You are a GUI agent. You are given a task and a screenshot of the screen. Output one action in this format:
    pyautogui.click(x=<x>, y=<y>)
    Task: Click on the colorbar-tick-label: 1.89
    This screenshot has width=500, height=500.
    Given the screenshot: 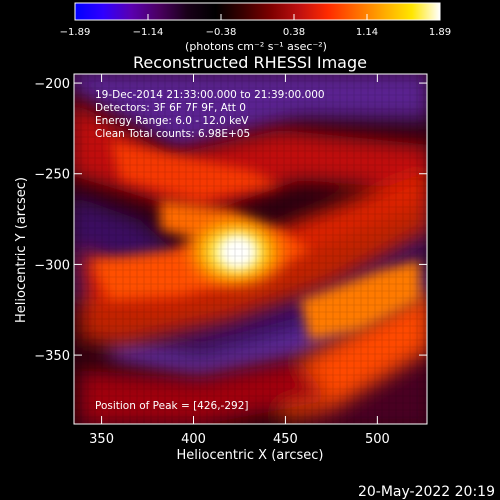 What is the action you would take?
    pyautogui.click(x=440, y=32)
    